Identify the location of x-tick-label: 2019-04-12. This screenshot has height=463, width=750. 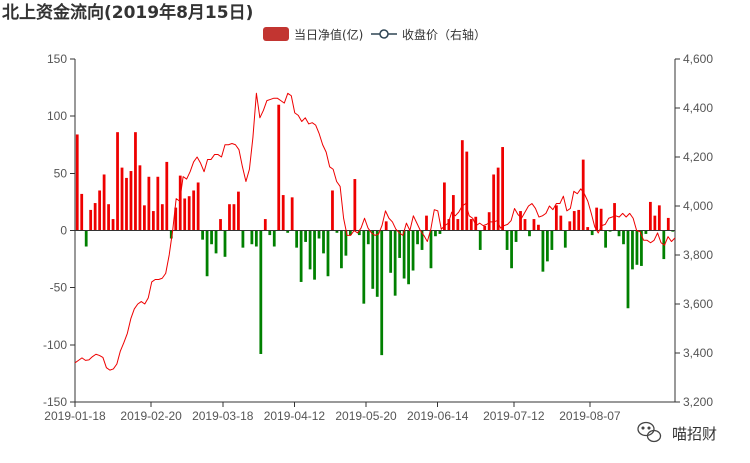
(295, 416).